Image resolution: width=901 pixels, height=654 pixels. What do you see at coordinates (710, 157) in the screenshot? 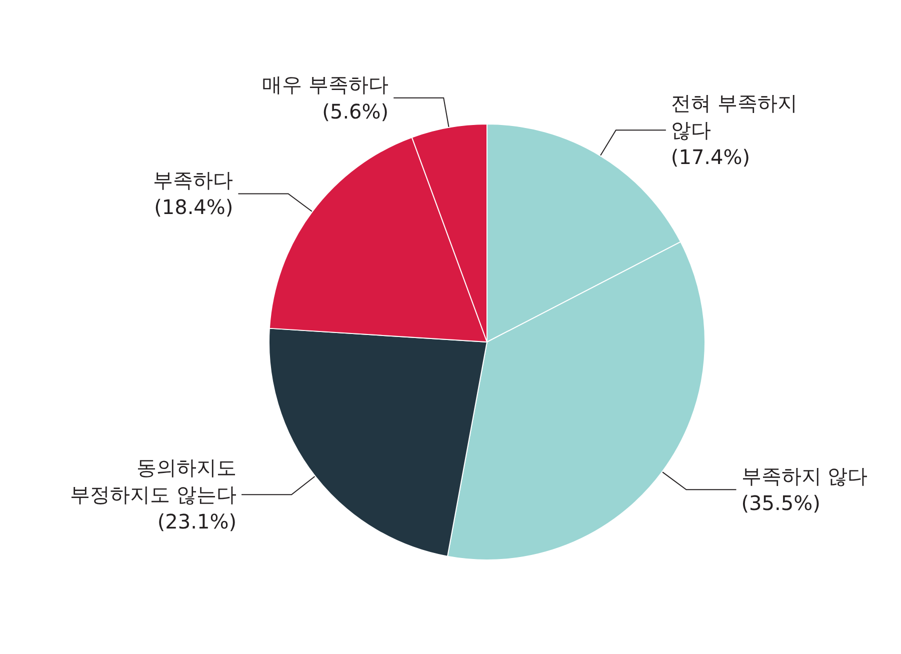
I see `data-label: (17.4%)` at bounding box center [710, 157].